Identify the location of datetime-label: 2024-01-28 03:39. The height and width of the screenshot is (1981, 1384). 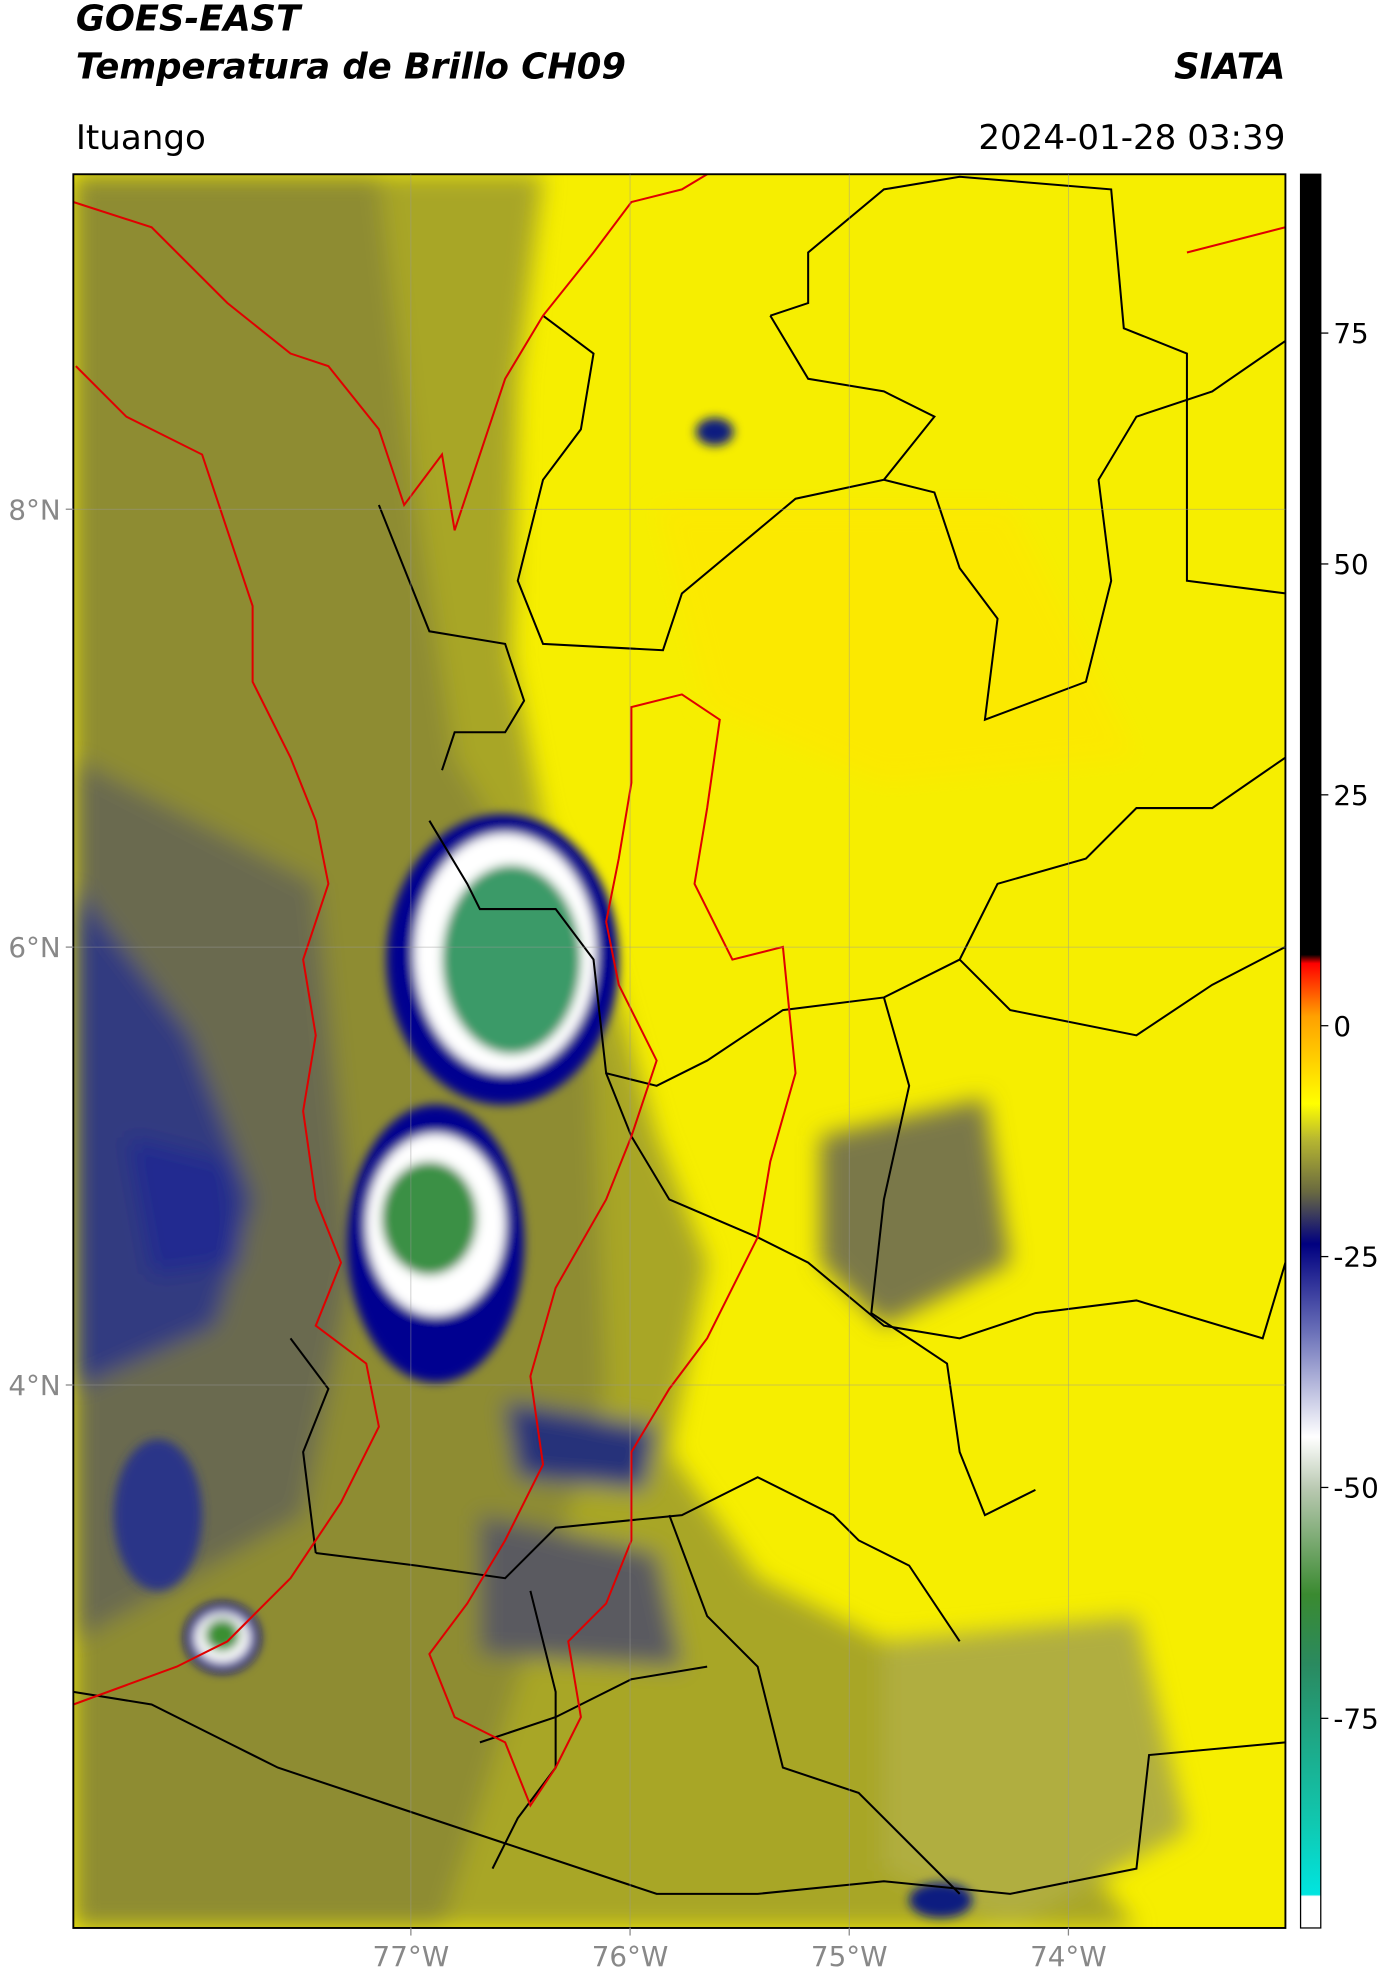
(1131, 138).